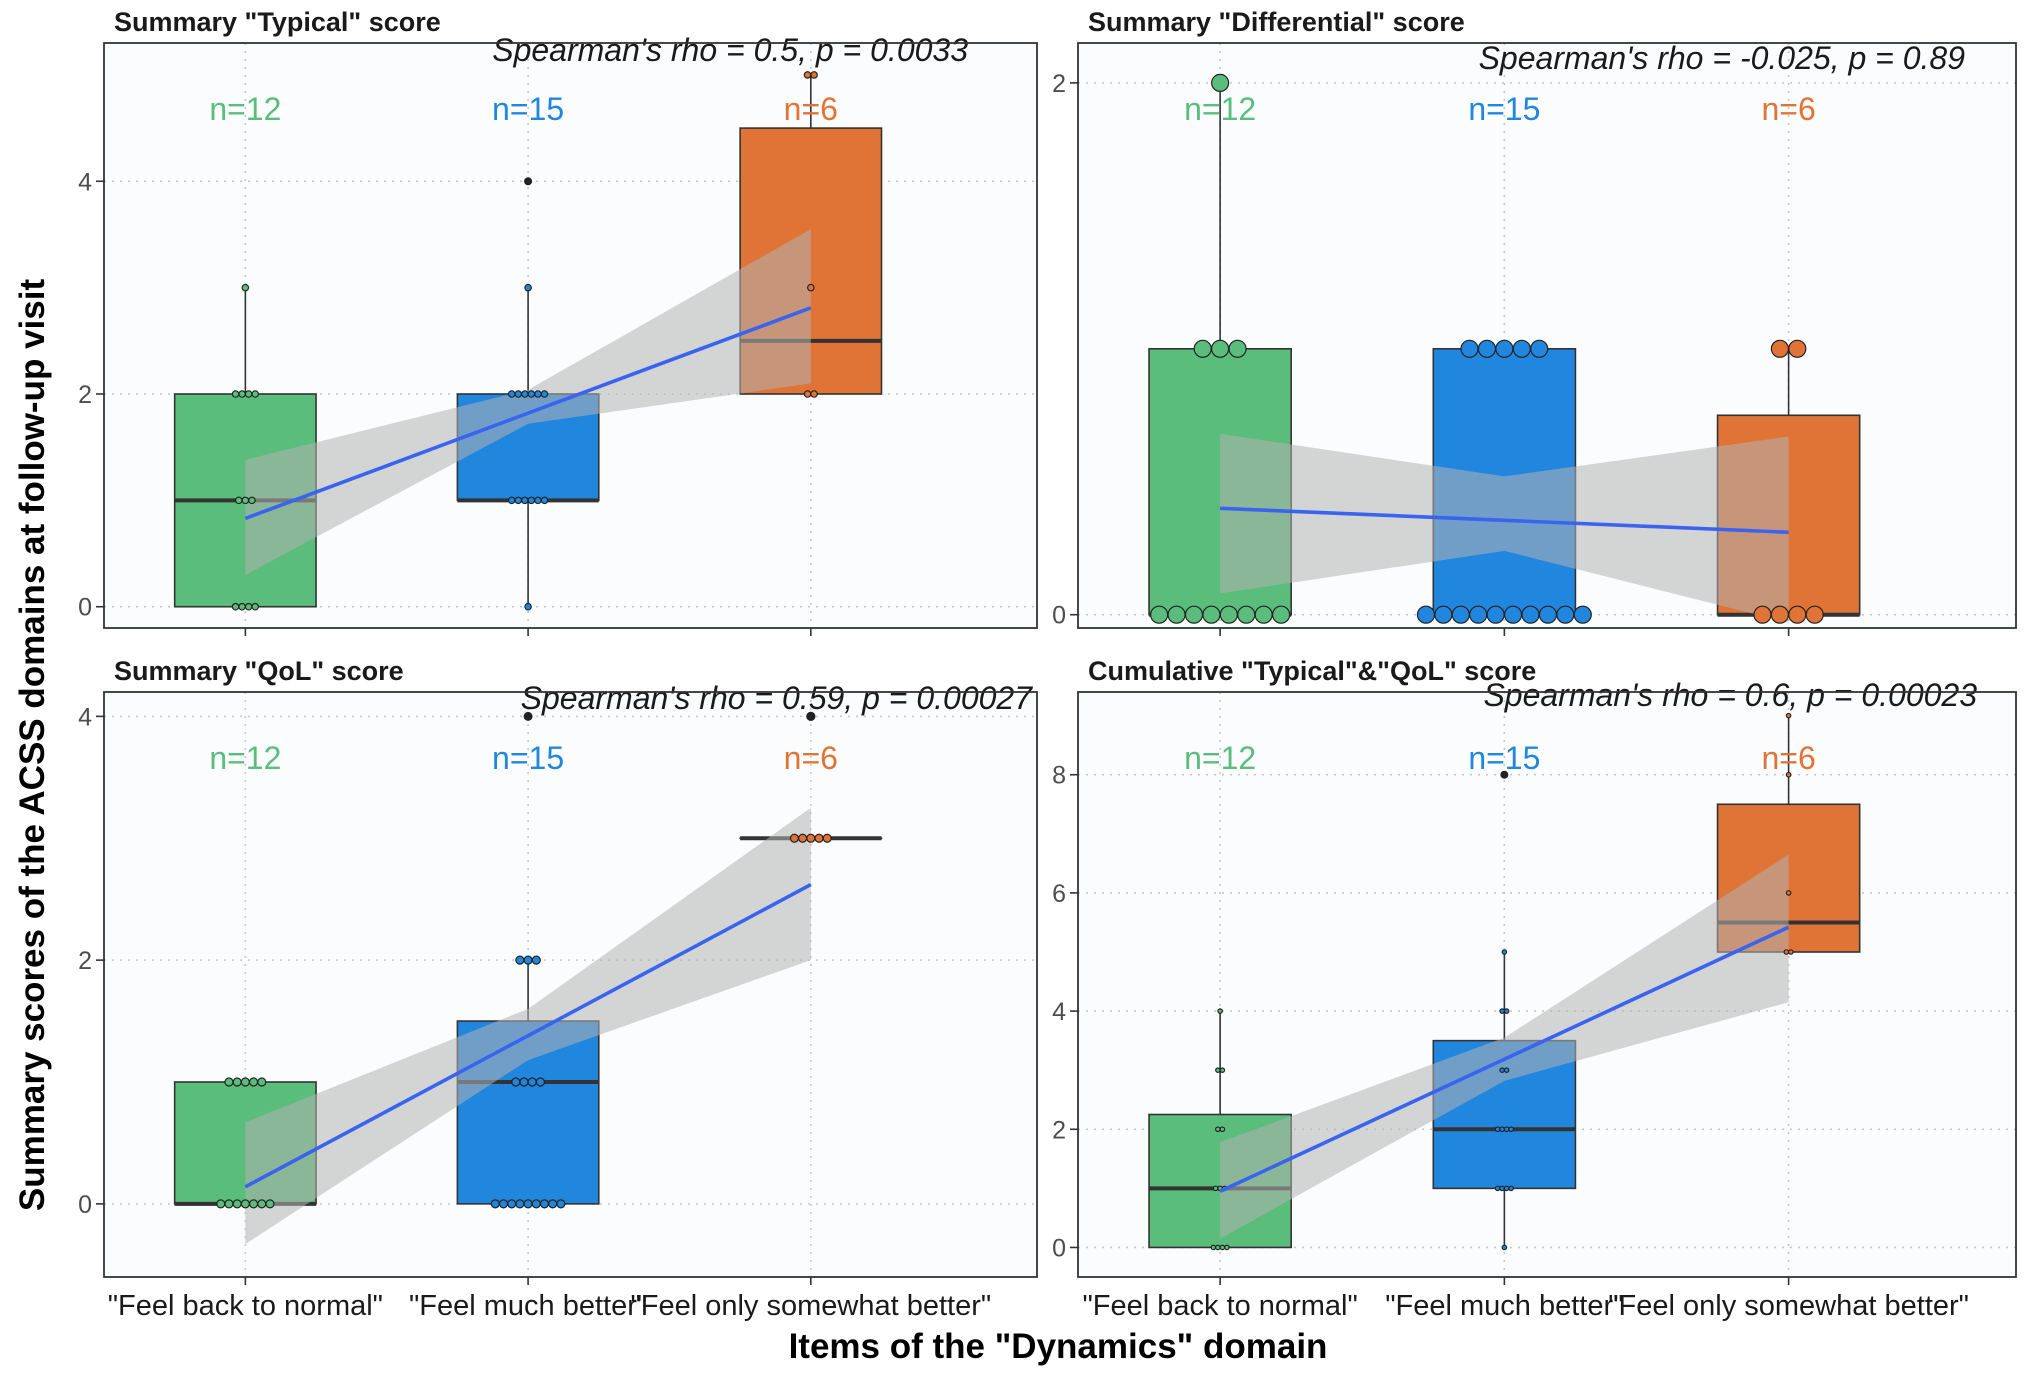 The width and height of the screenshot is (2030, 1378). Describe the element at coordinates (1788, 758) in the screenshot. I see `group-count-label: n=6` at that location.